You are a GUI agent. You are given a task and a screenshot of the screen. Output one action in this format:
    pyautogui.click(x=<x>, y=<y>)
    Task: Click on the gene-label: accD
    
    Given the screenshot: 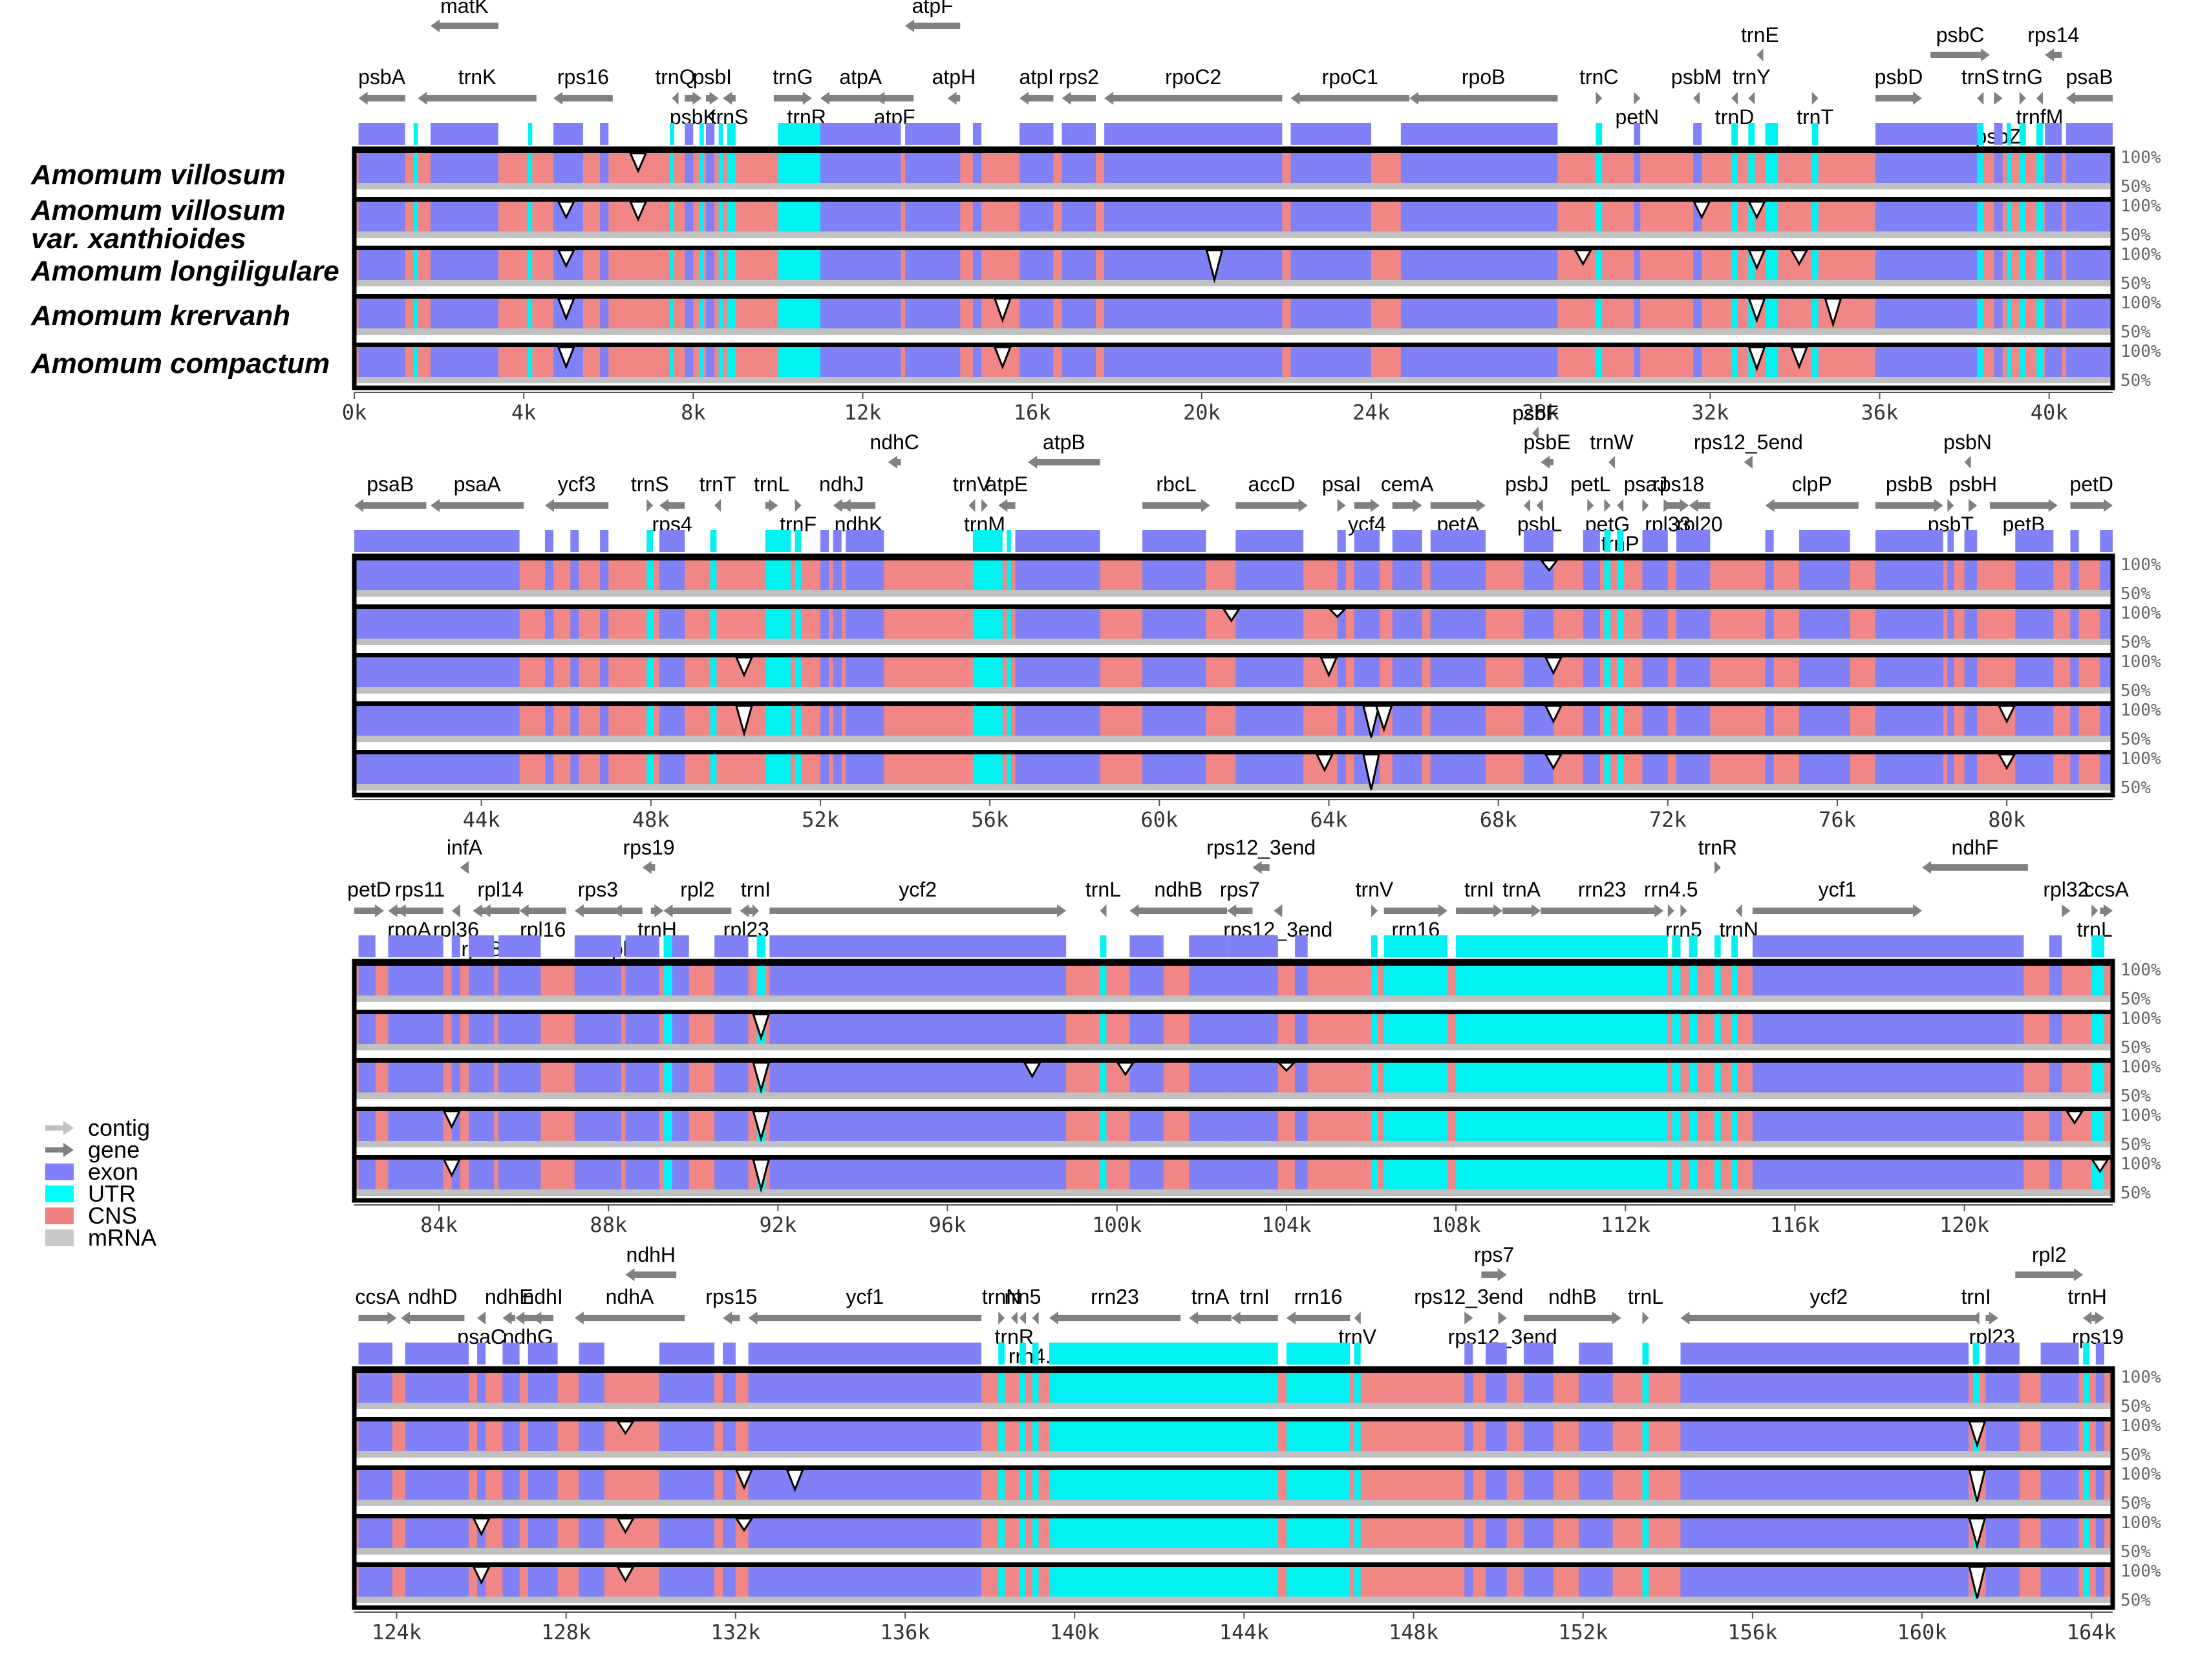 What is the action you would take?
    pyautogui.click(x=1272, y=484)
    